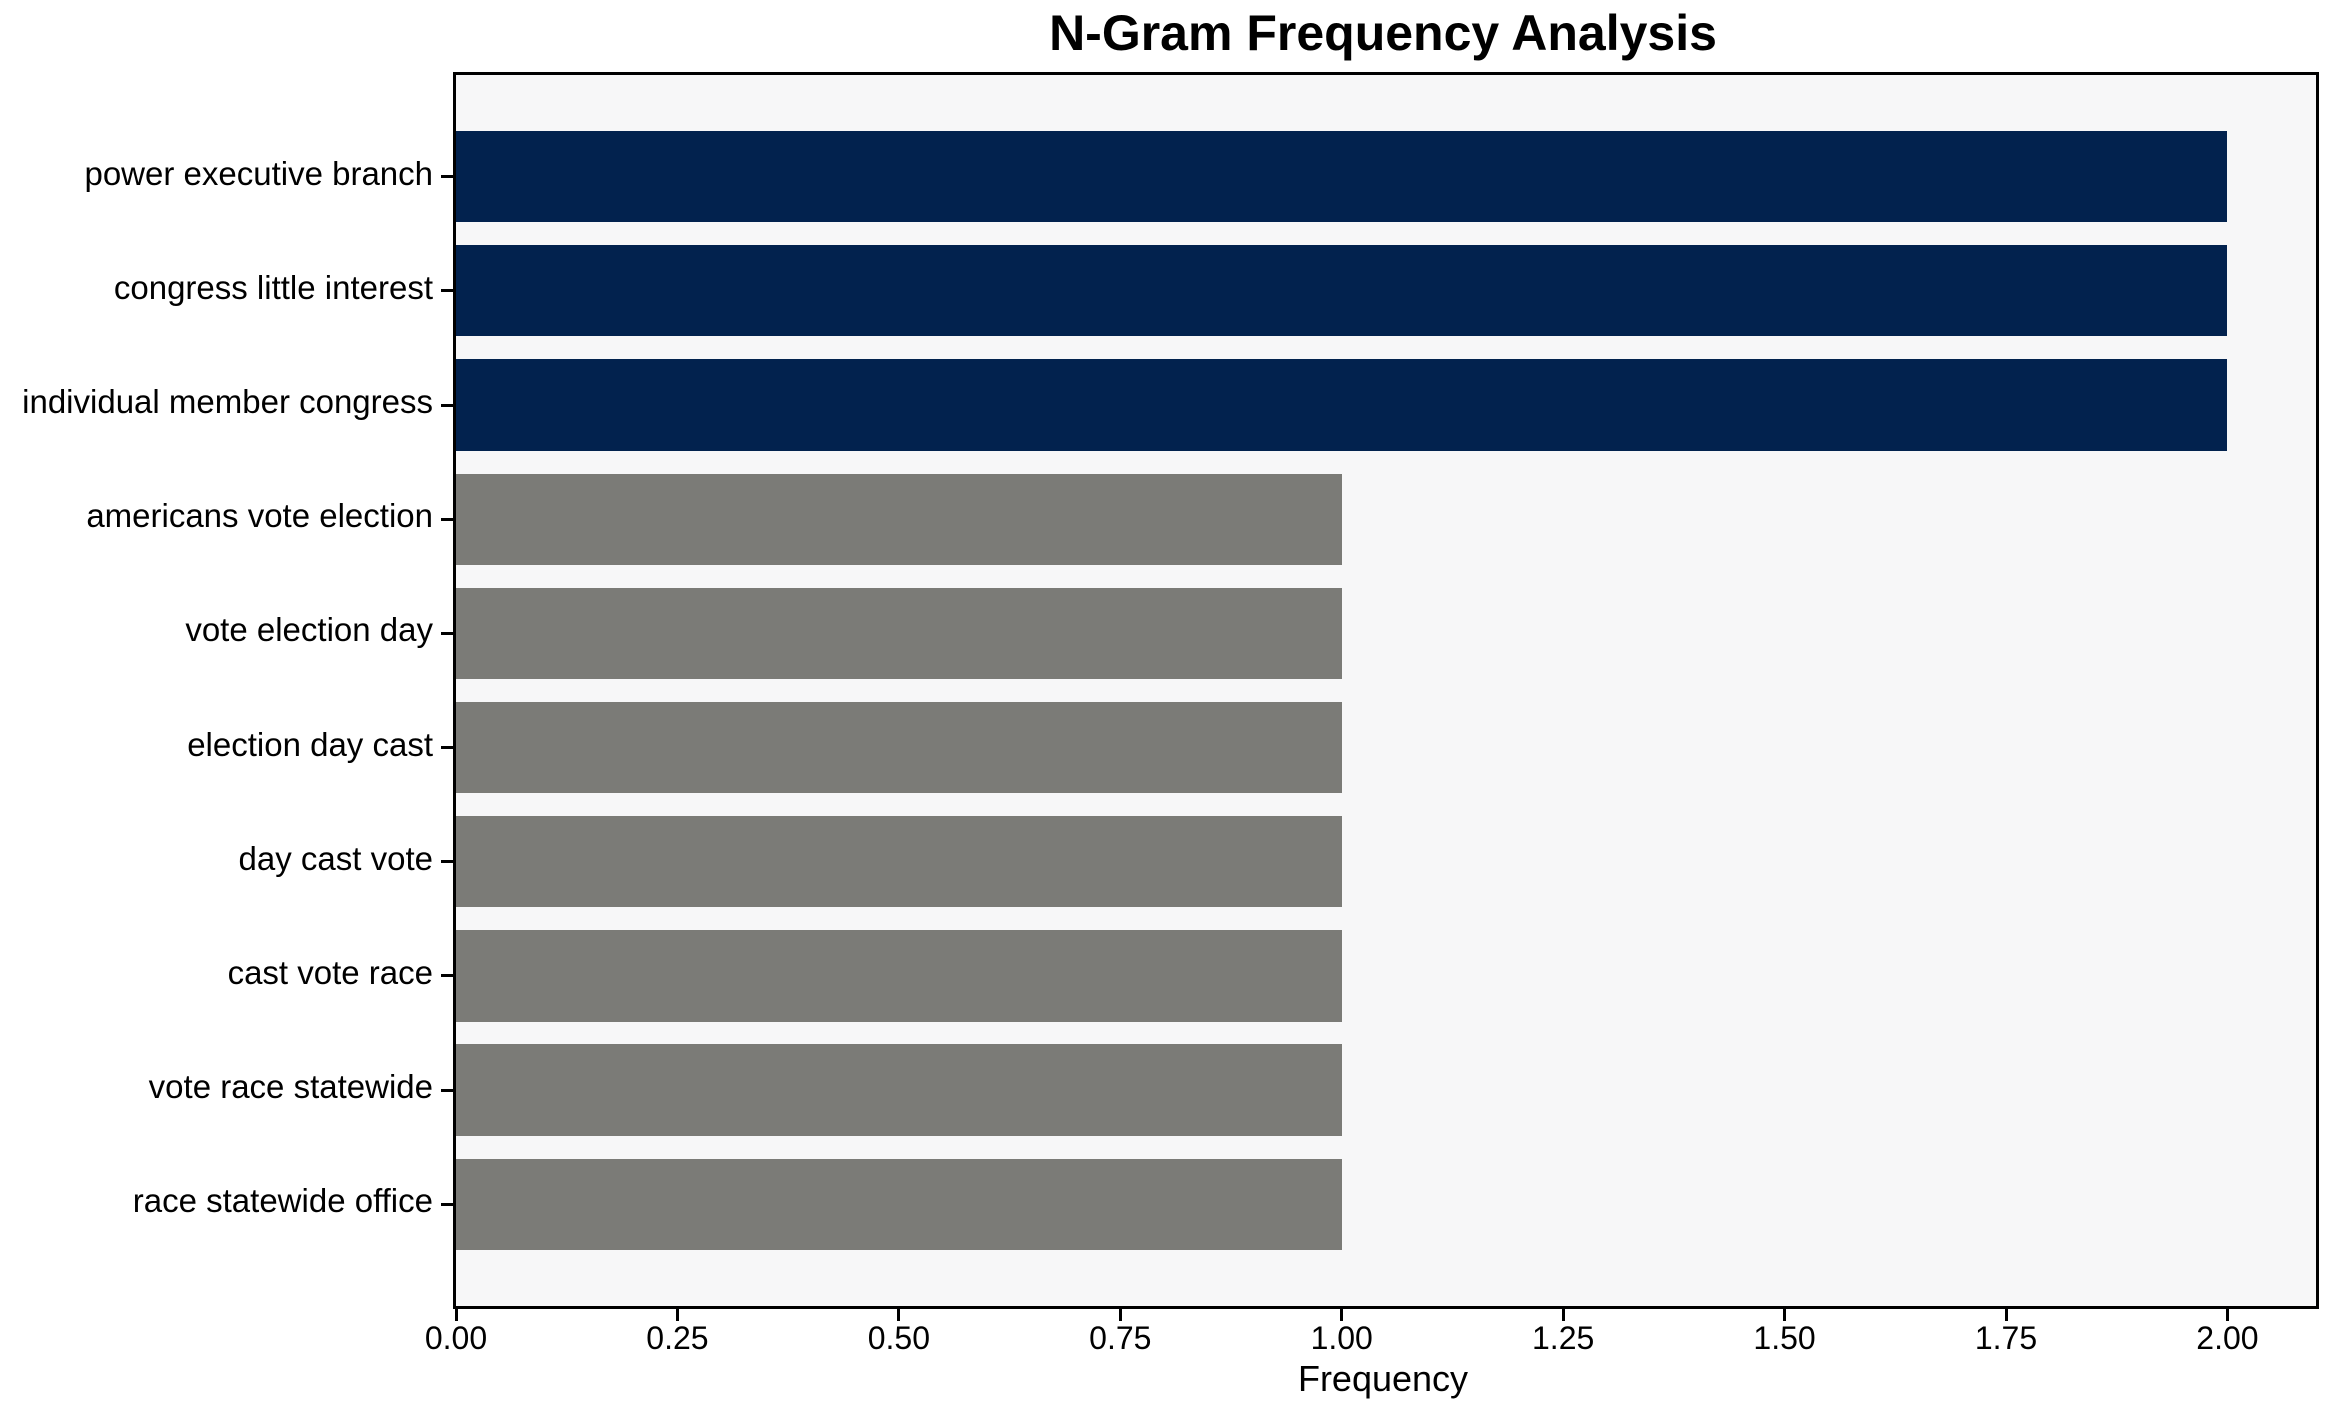 The image size is (2334, 1414). What do you see at coordinates (282, 1201) in the screenshot?
I see `y-tick-label: race statewide office` at bounding box center [282, 1201].